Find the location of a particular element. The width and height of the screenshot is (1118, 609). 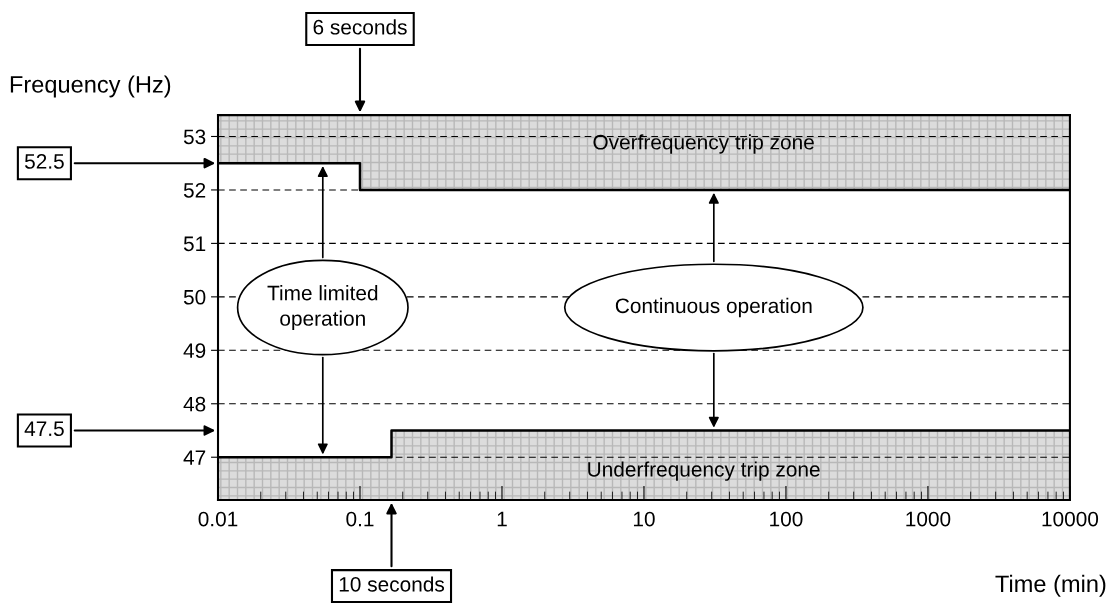

x-tick-label: 10000 is located at coordinates (1070, 519).